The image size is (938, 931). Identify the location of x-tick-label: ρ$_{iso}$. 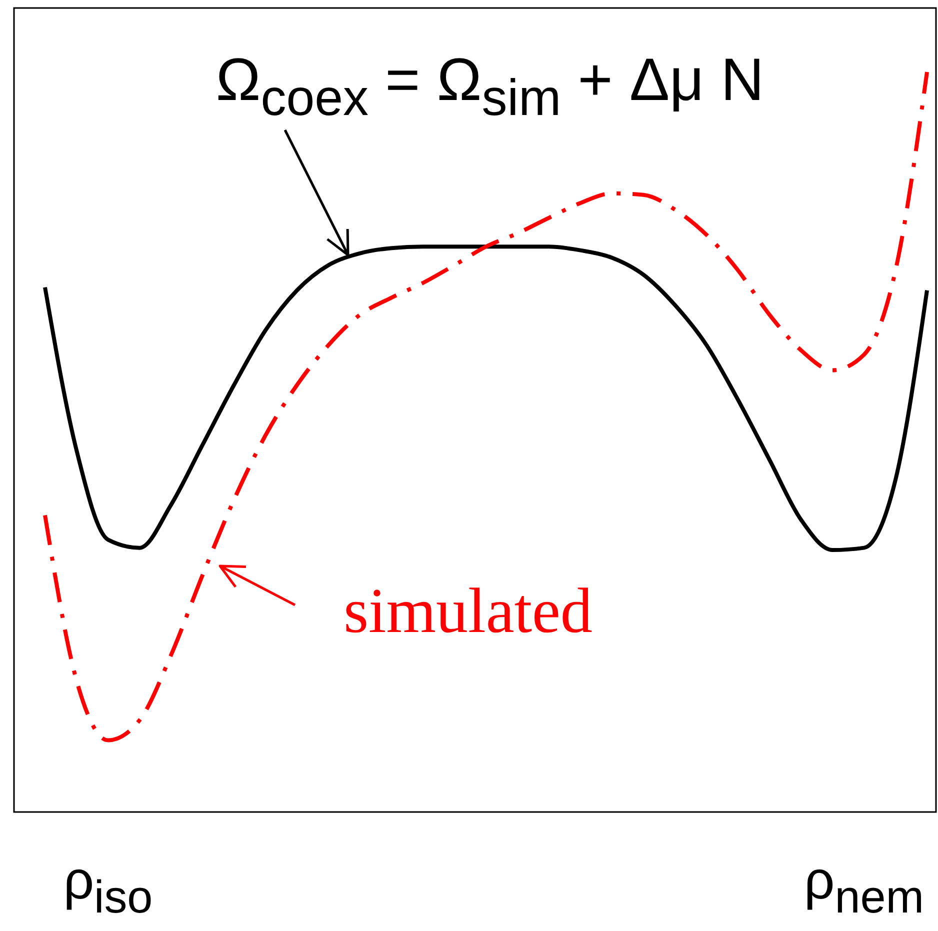
(108, 886).